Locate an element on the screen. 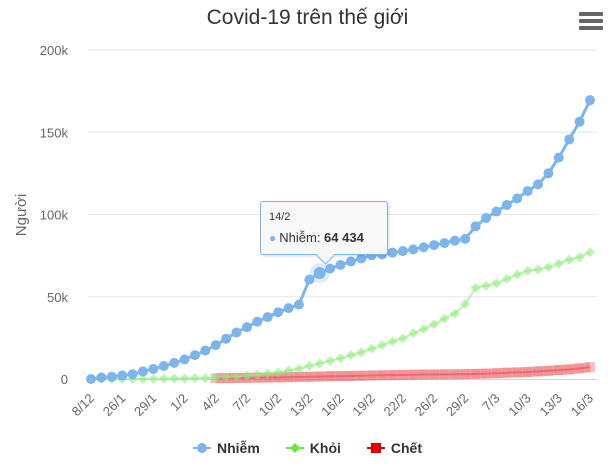 The height and width of the screenshot is (472, 615). svg-text: 4/2 is located at coordinates (209, 402).